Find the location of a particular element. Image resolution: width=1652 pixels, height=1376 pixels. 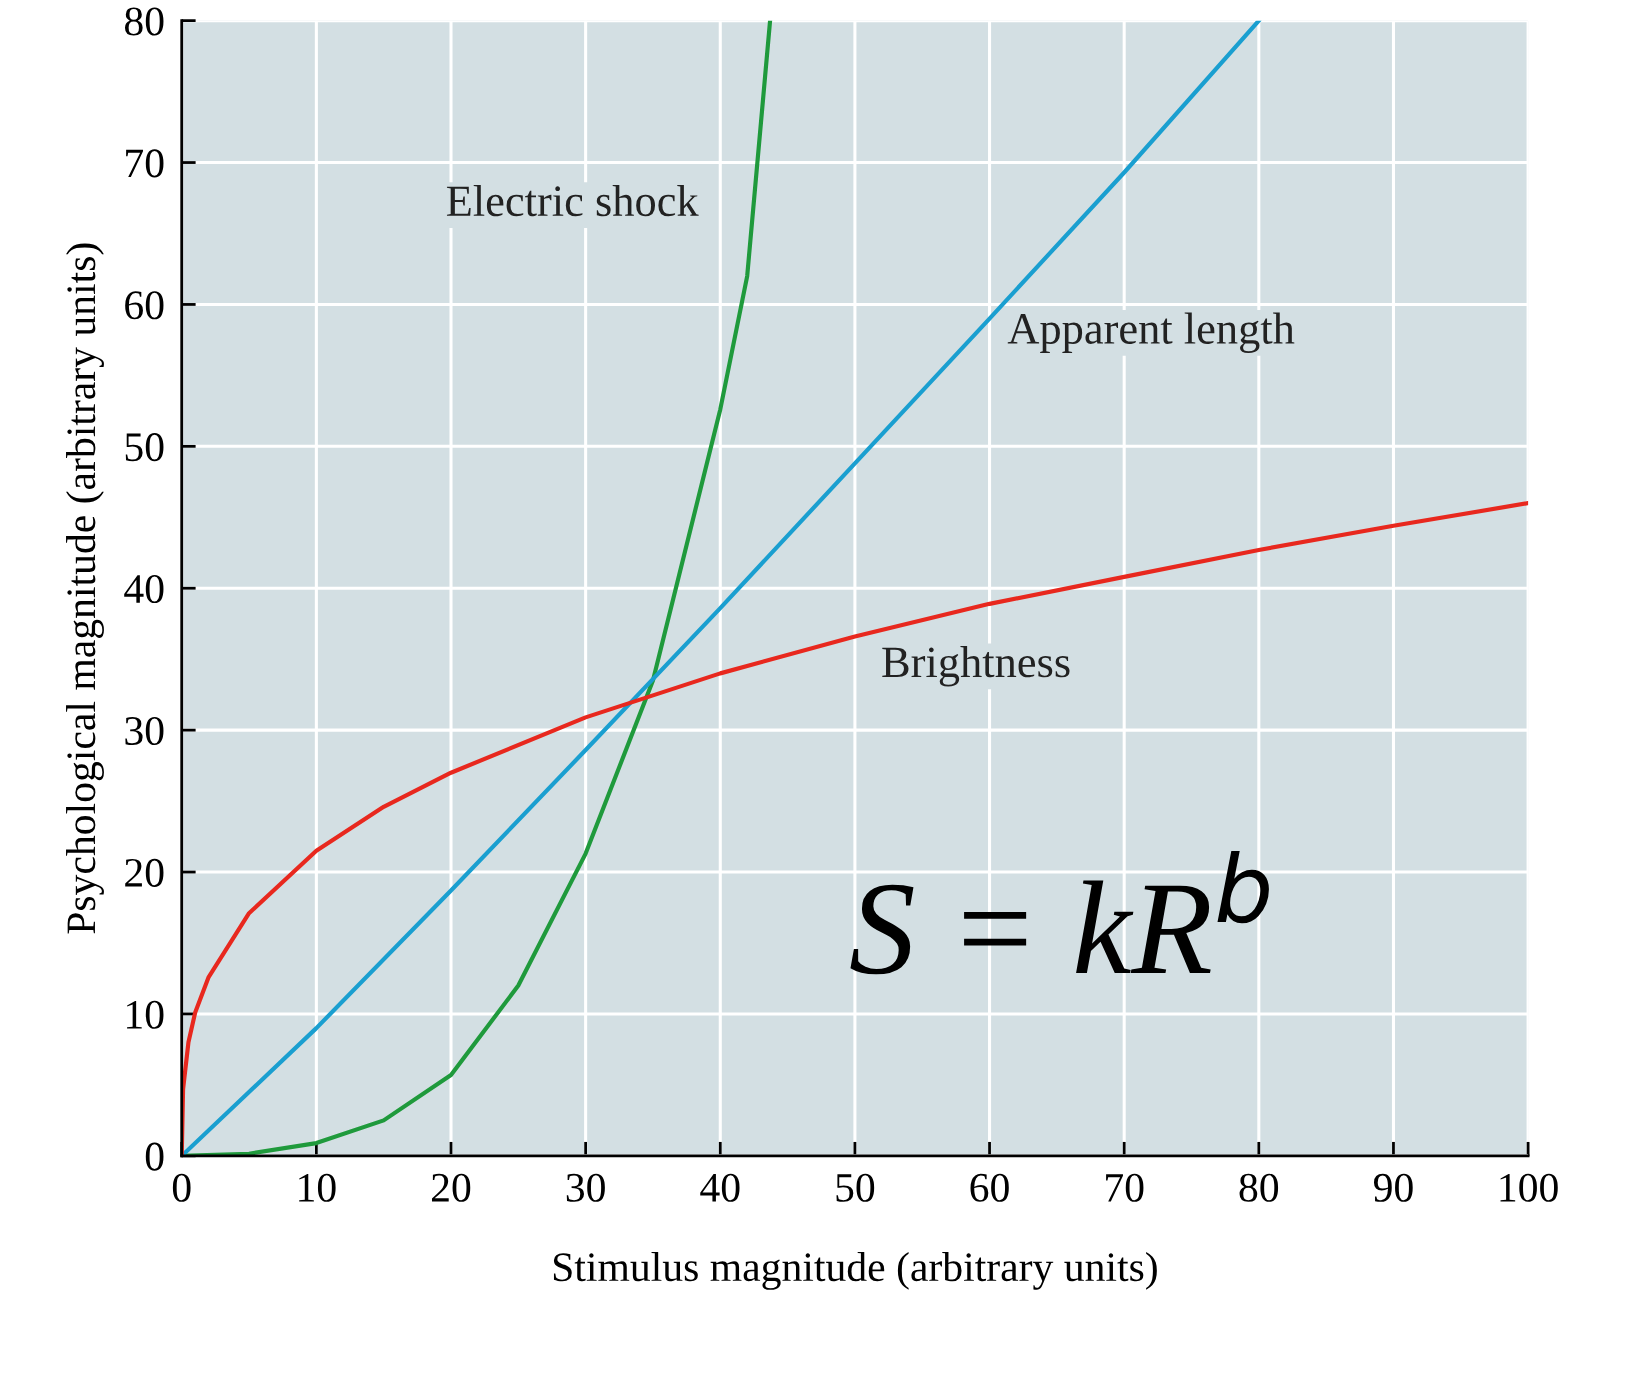

y-tick-label: 50 is located at coordinates (144, 447).